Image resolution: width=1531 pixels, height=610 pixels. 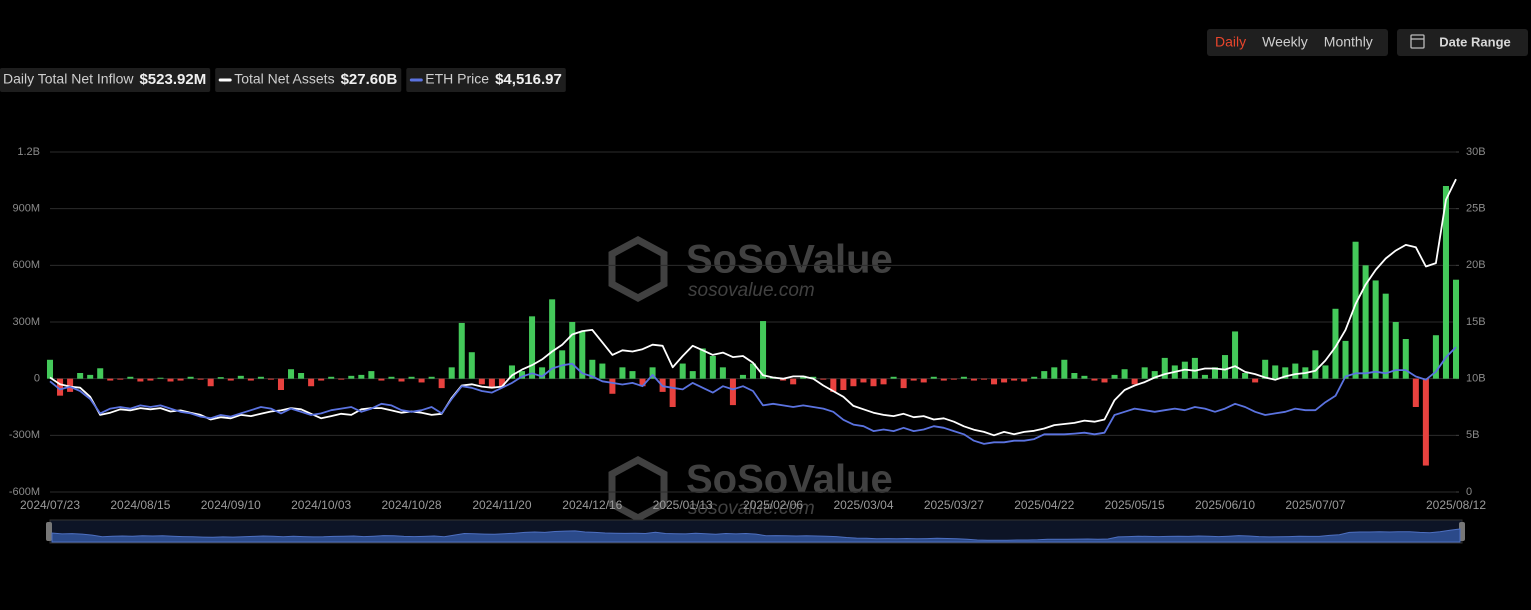 I want to click on legend-item: Daily Total Net Inflow $523.92M, so click(x=105, y=80).